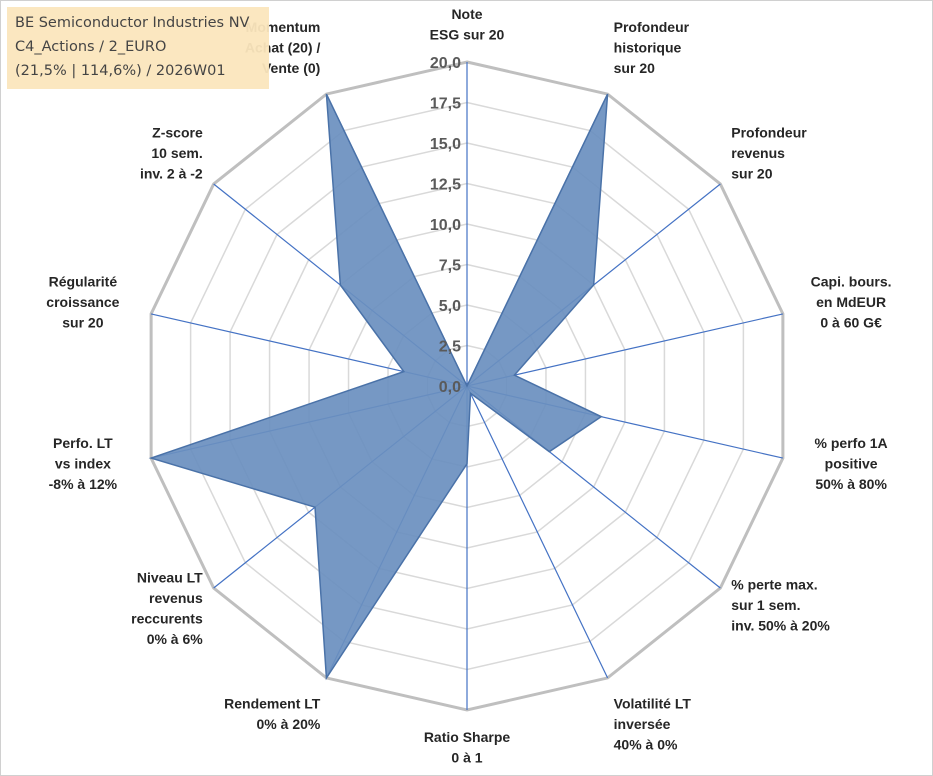 This screenshot has height=776, width=933. Describe the element at coordinates (653, 724) in the screenshot. I see `axis-label: Volatilité LT inversée 40% à 0%` at that location.